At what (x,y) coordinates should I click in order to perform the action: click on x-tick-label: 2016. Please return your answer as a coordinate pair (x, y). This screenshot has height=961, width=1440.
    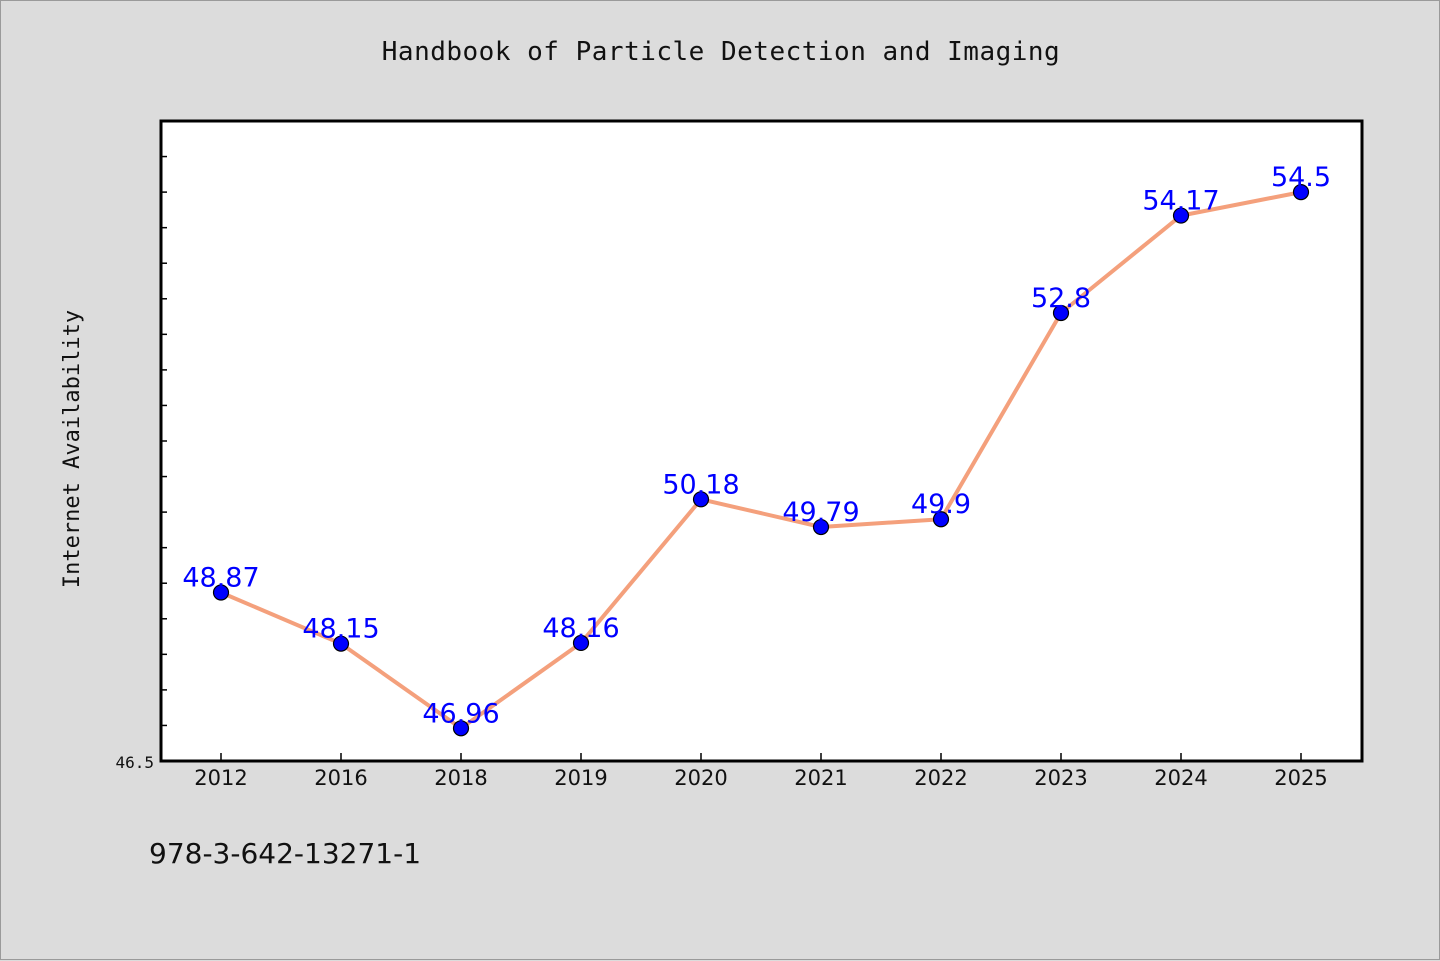
    Looking at the image, I should click on (340, 778).